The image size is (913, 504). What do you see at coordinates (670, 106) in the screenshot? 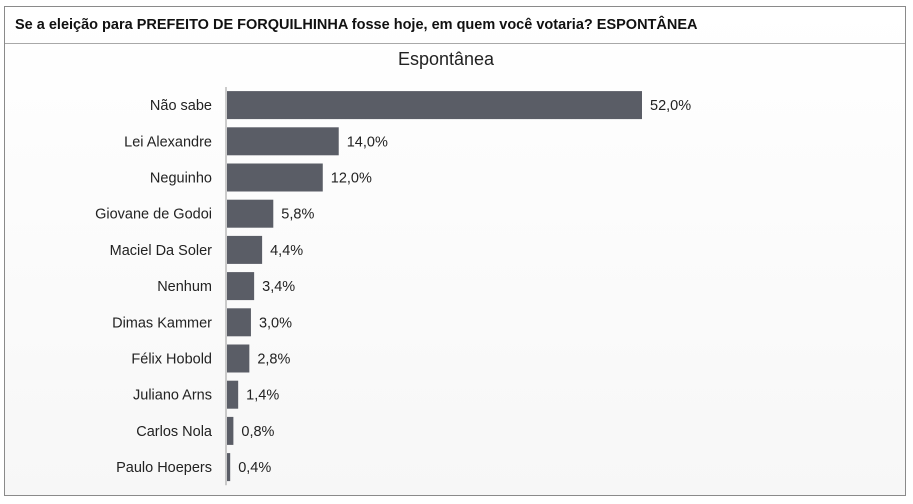
I see `value-label: 52,0%` at bounding box center [670, 106].